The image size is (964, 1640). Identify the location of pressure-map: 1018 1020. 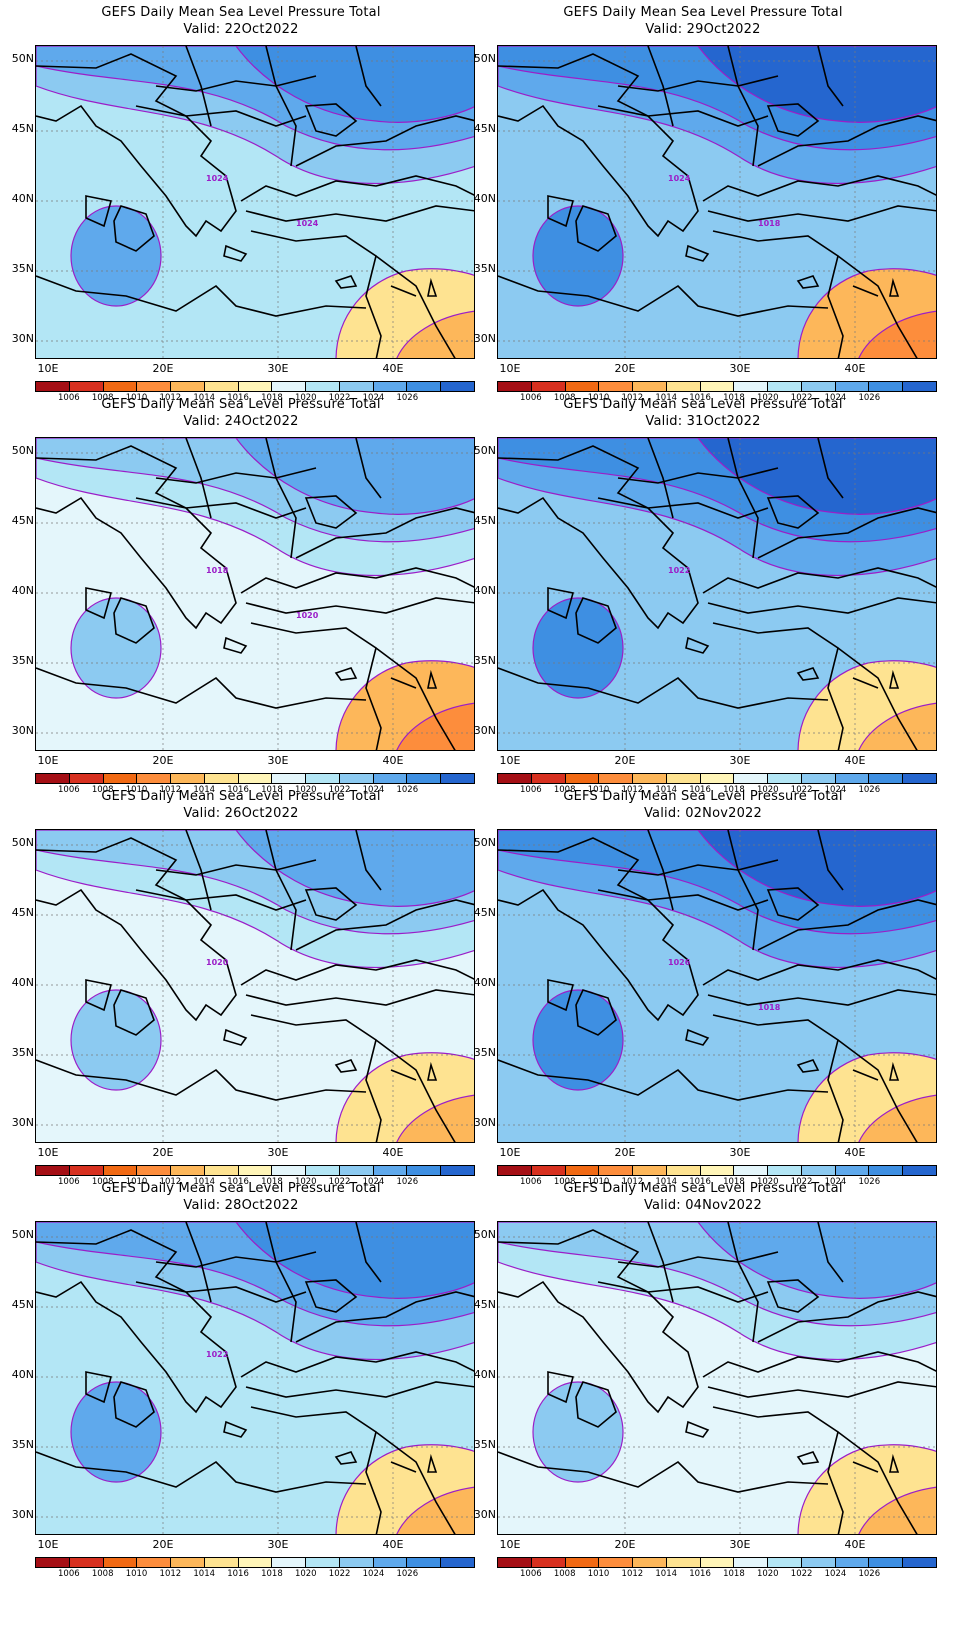
(255, 594).